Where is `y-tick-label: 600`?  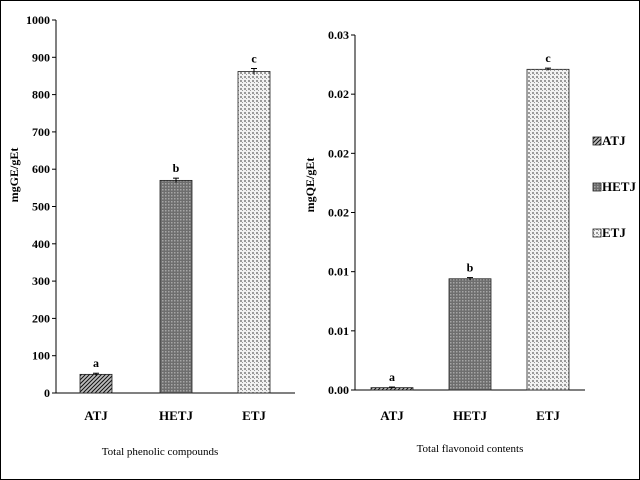
y-tick-label: 600 is located at coordinates (41, 169).